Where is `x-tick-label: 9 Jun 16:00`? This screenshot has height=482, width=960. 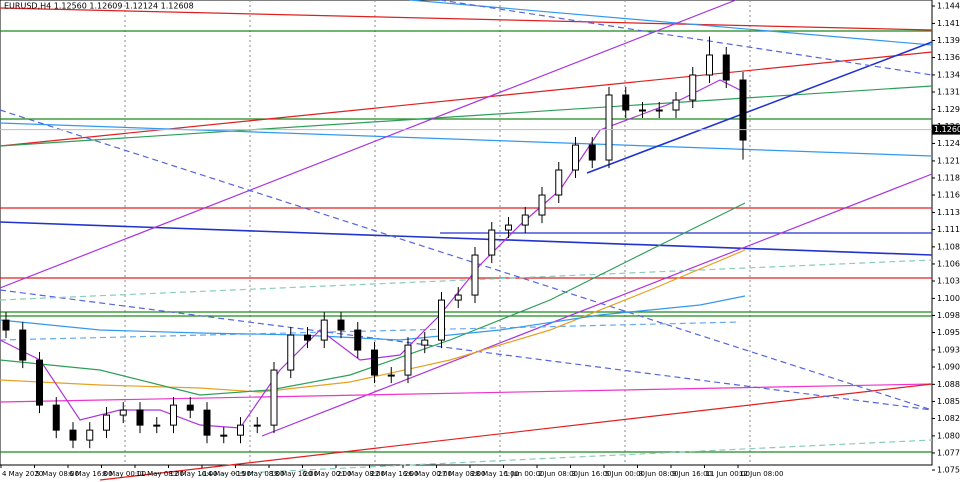 x-tick-label: 9 Jun 16:00 is located at coordinates (692, 474).